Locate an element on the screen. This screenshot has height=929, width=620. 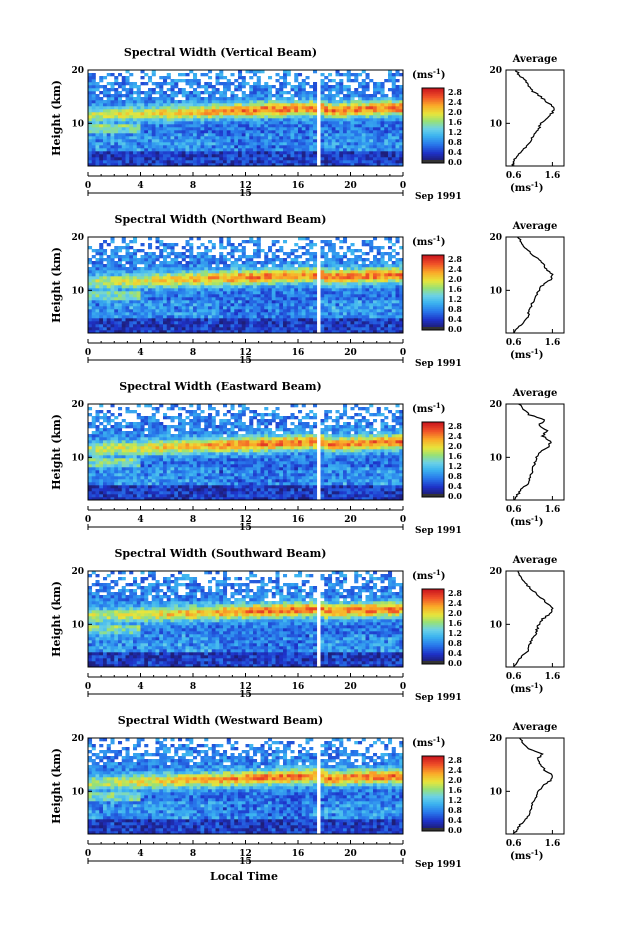
colorbar-frame is located at coordinates (433, 292).